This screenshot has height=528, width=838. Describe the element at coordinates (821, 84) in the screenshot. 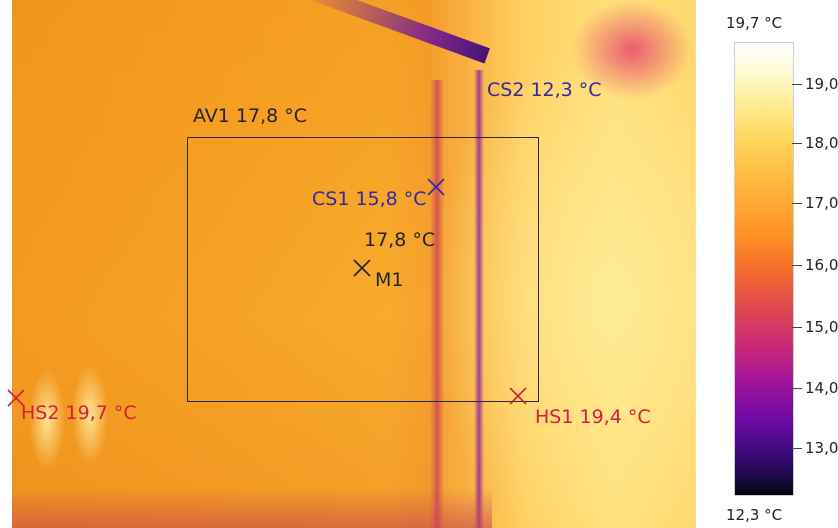

I see `scale-tick-label: 19,0` at that location.